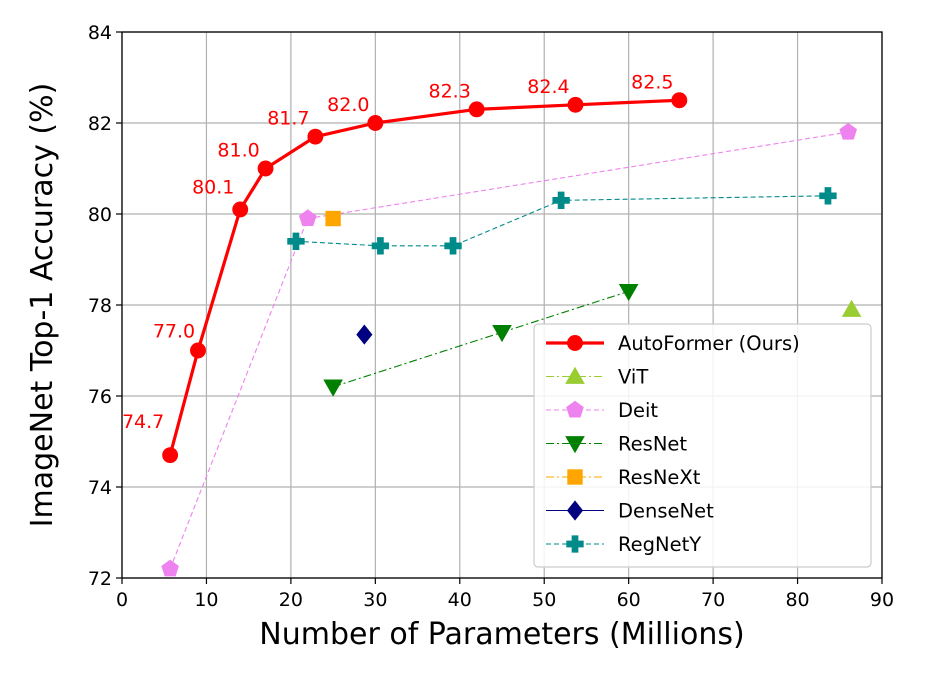 This screenshot has width=930, height=684. I want to click on legend-marker-vit, so click(575, 375).